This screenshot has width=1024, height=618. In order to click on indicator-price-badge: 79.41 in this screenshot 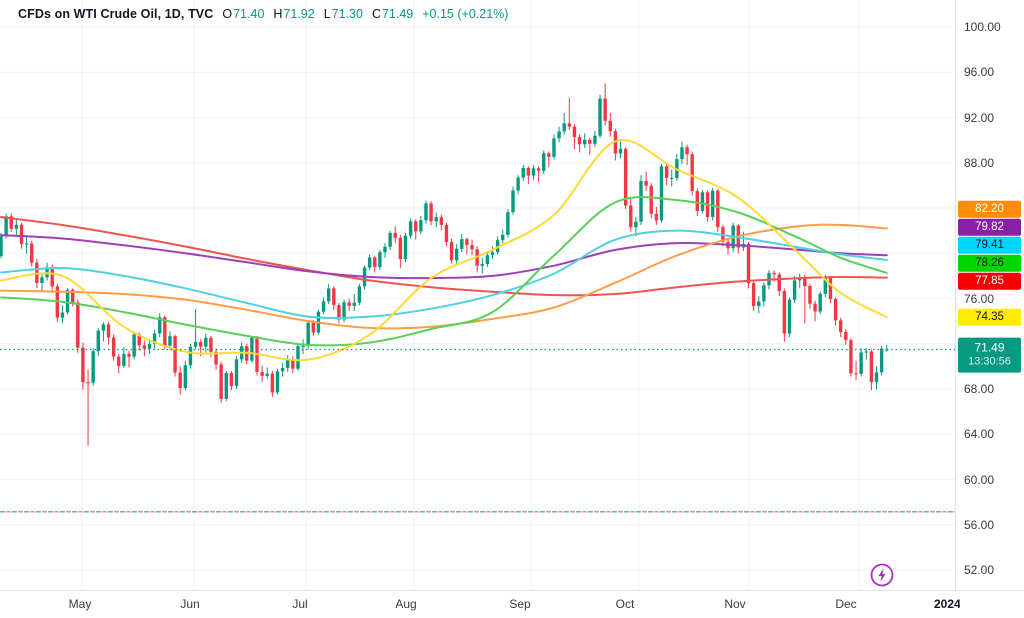, I will do `click(989, 245)`.